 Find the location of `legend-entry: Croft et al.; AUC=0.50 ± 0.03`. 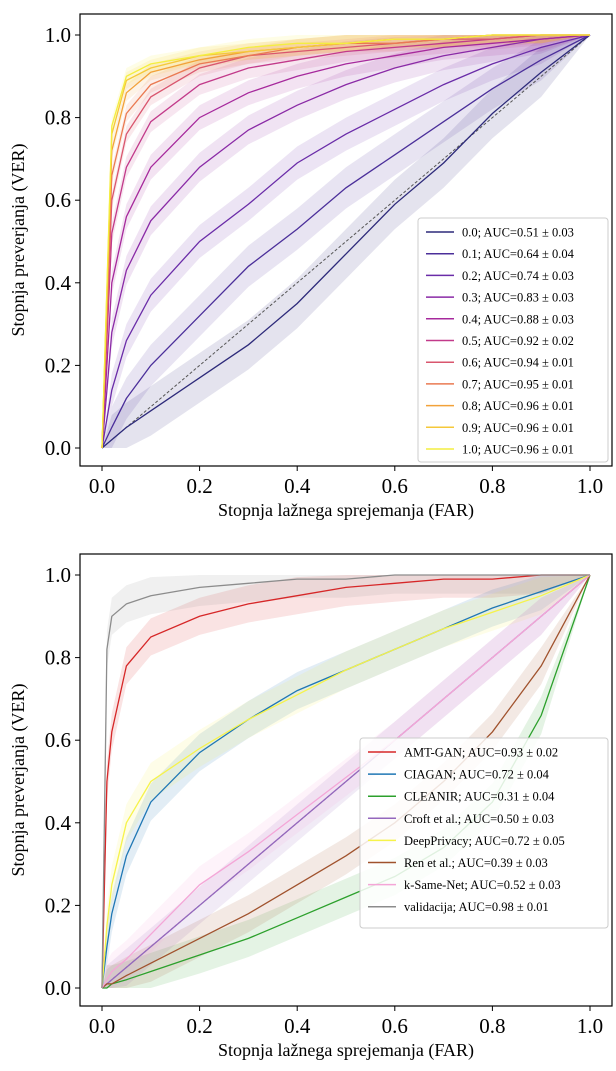

legend-entry: Croft et al.; AUC=0.50 ± 0.03 is located at coordinates (479, 819).